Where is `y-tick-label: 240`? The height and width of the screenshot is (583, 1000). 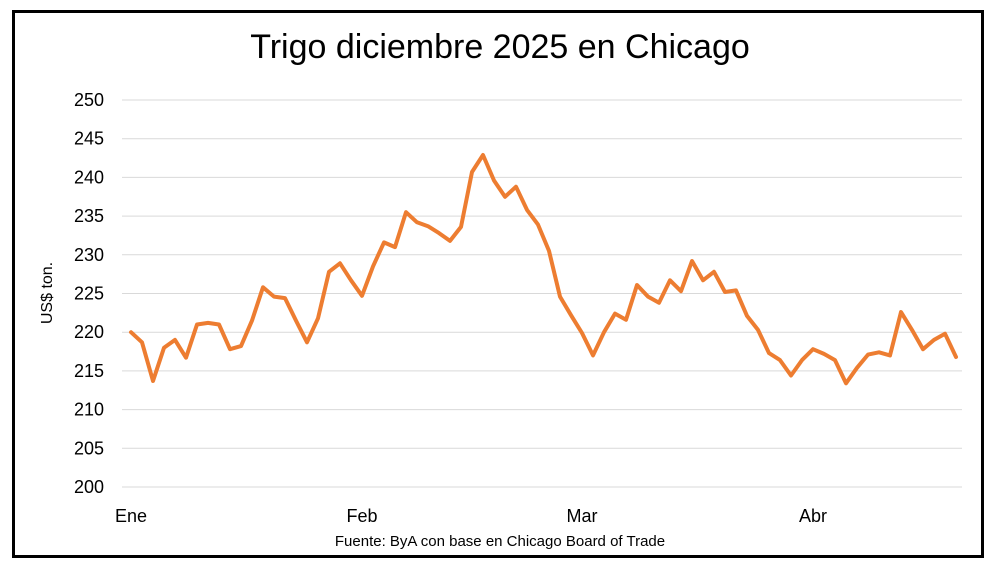
y-tick-label: 240 is located at coordinates (89, 177).